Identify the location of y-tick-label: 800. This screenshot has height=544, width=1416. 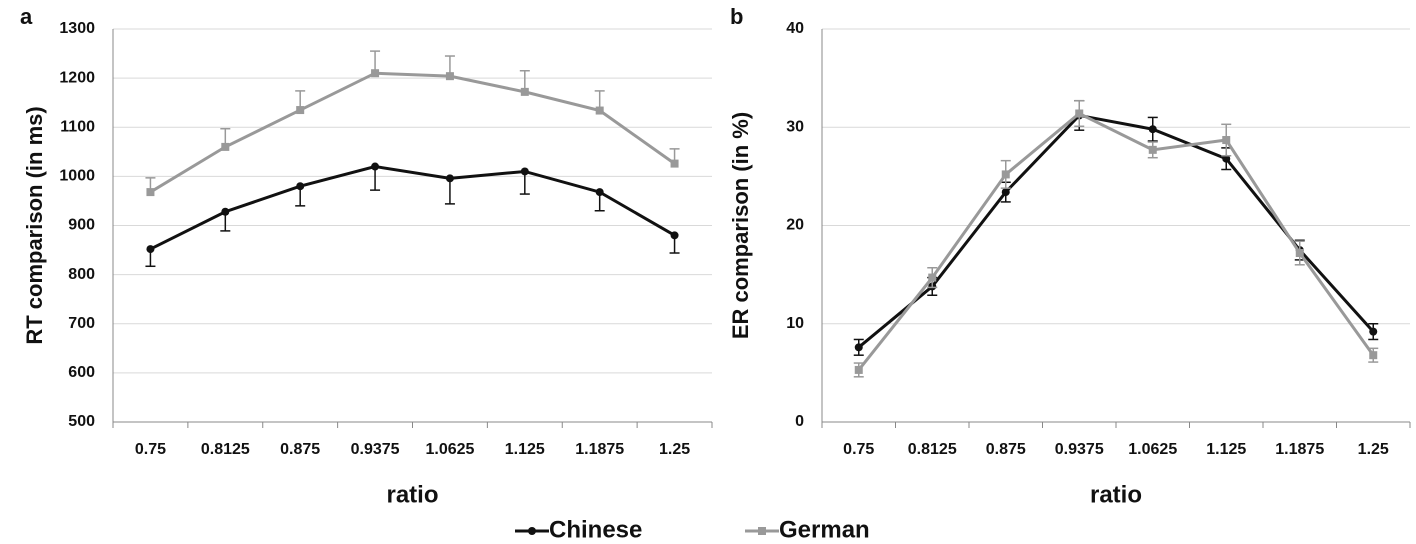
(81, 274).